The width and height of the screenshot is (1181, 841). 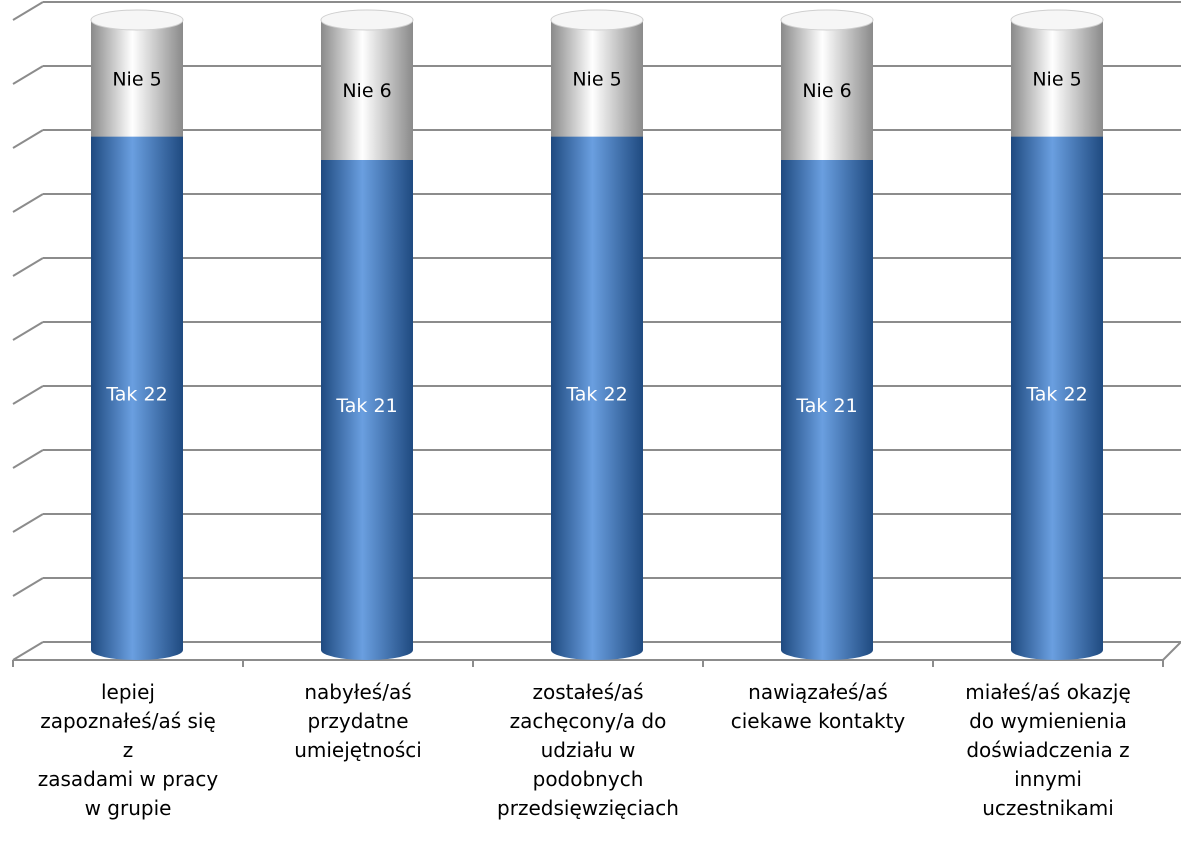 I want to click on category-label-line: doświadczenia z, so click(x=1048, y=750).